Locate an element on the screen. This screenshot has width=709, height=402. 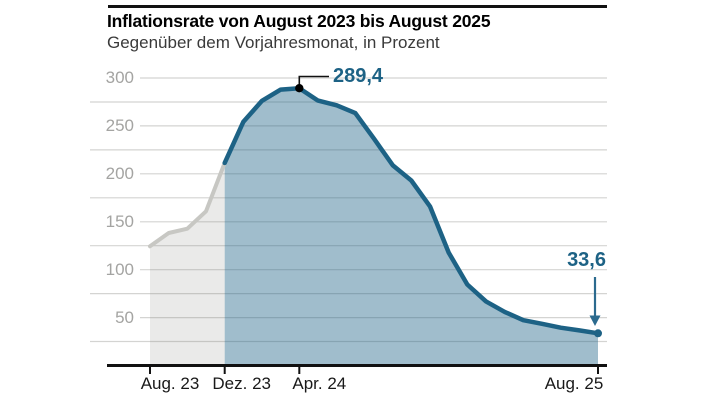
y-axis-label: 200 is located at coordinates (119, 173).